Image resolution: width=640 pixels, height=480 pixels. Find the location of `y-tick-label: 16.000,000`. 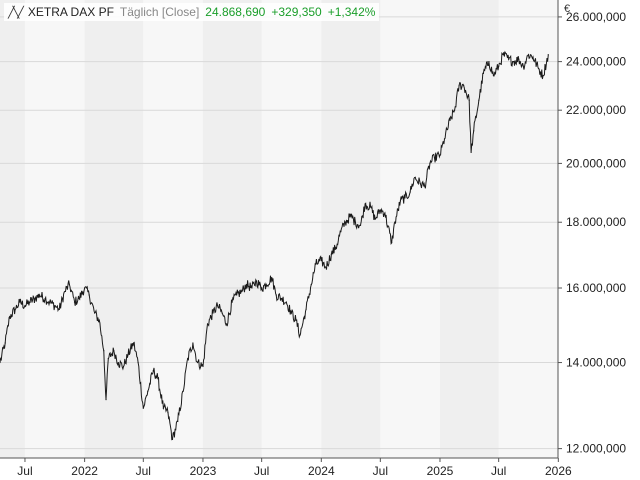

y-tick-label: 16.000,000 is located at coordinates (596, 288).